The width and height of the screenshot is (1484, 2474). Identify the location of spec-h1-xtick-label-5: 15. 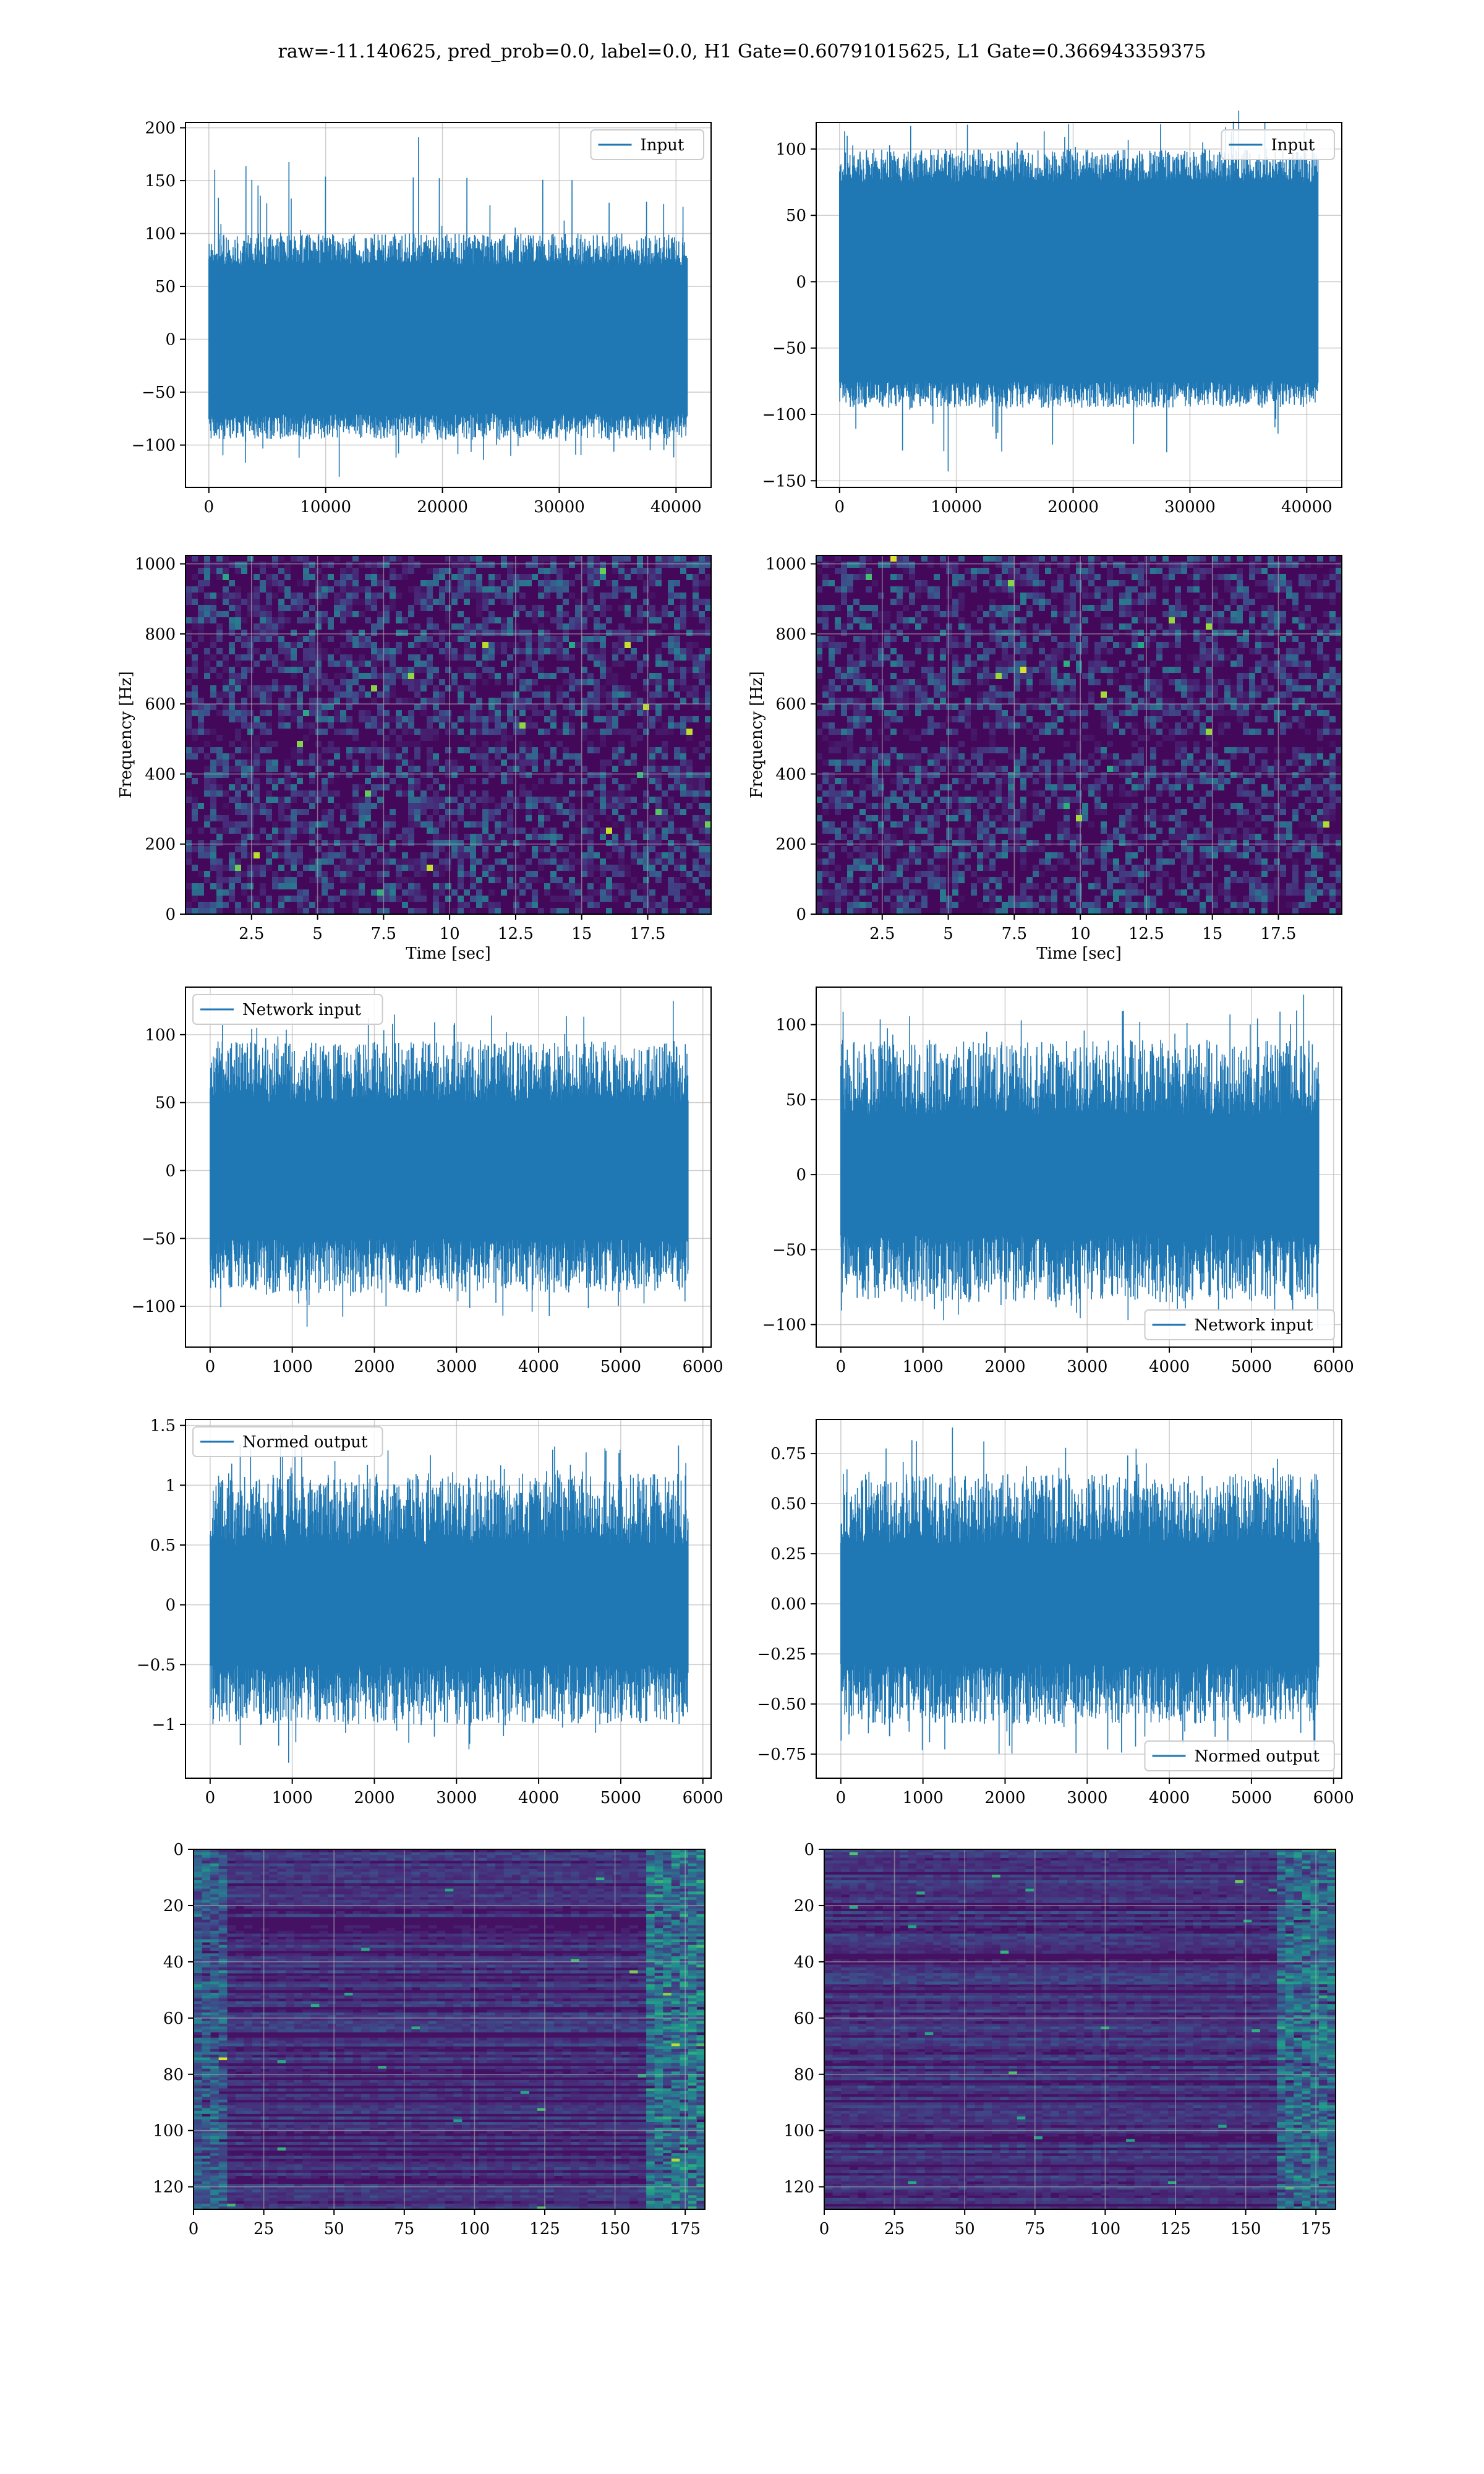
(581, 934).